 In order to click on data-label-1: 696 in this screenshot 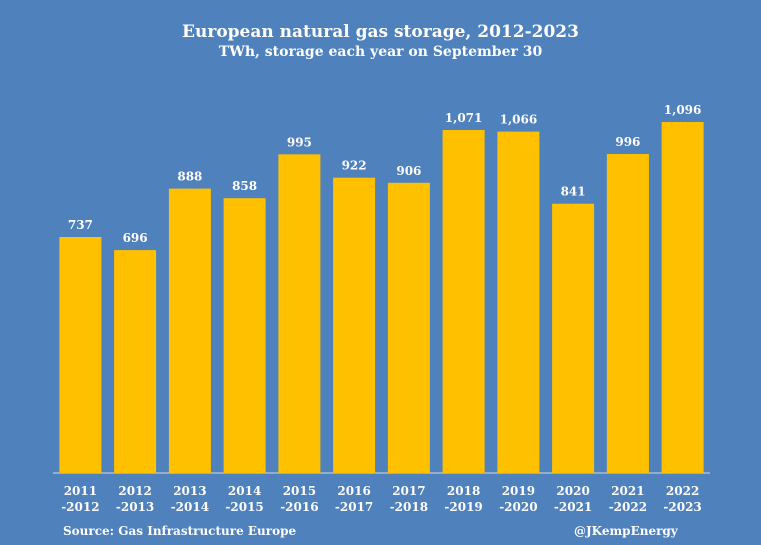, I will do `click(135, 238)`.